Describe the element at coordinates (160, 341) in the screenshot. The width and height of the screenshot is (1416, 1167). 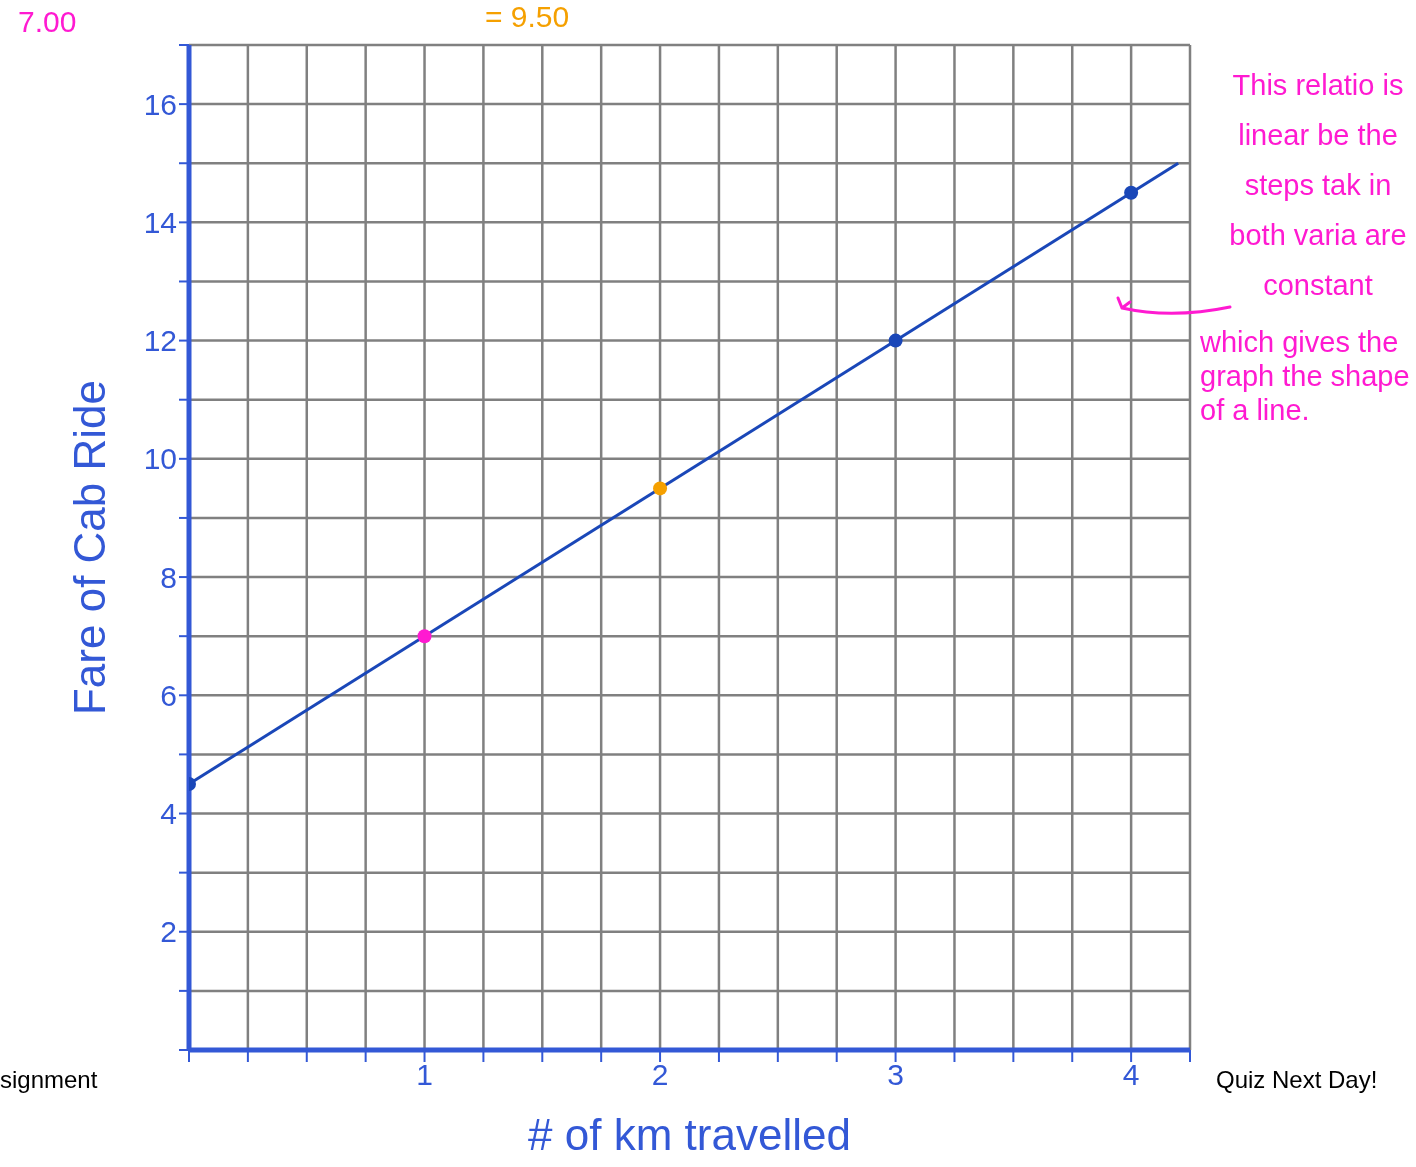
I see `y-tick-label: 12` at that location.